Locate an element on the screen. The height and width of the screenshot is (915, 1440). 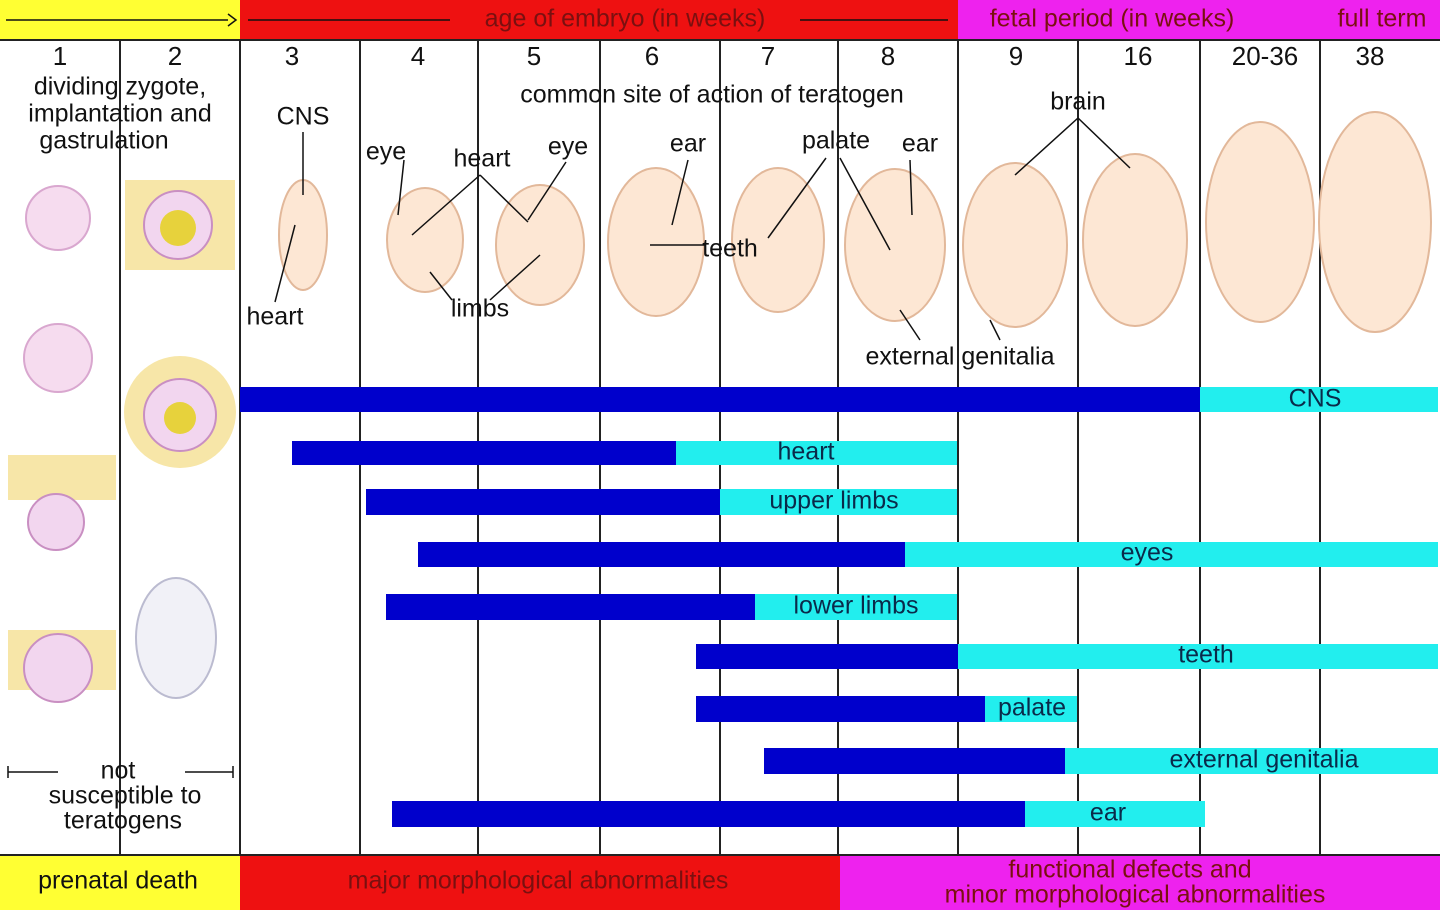
header-fetal: fetal period (in weeks) is located at coordinates (1112, 19).